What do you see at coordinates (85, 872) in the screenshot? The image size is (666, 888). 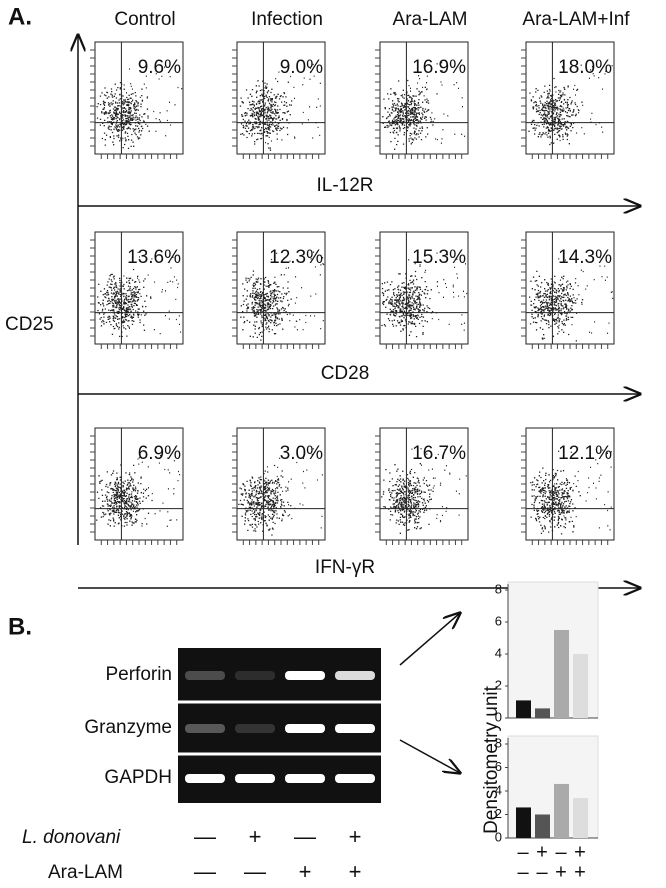 I see `condition-label: Ara-LAM` at bounding box center [85, 872].